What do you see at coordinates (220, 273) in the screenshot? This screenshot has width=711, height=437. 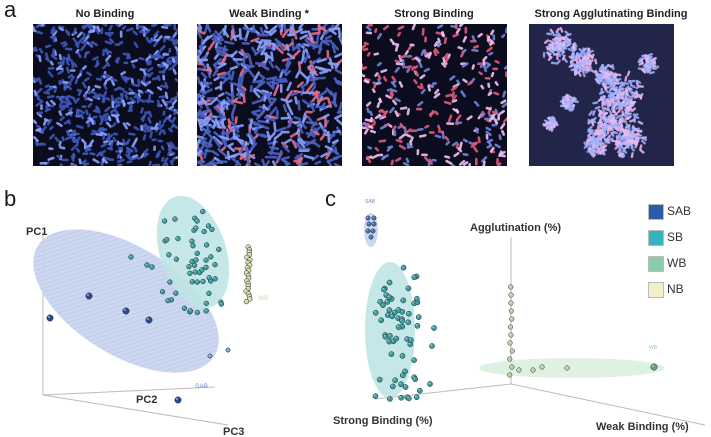 I see `sb-cluster-label: SB` at bounding box center [220, 273].